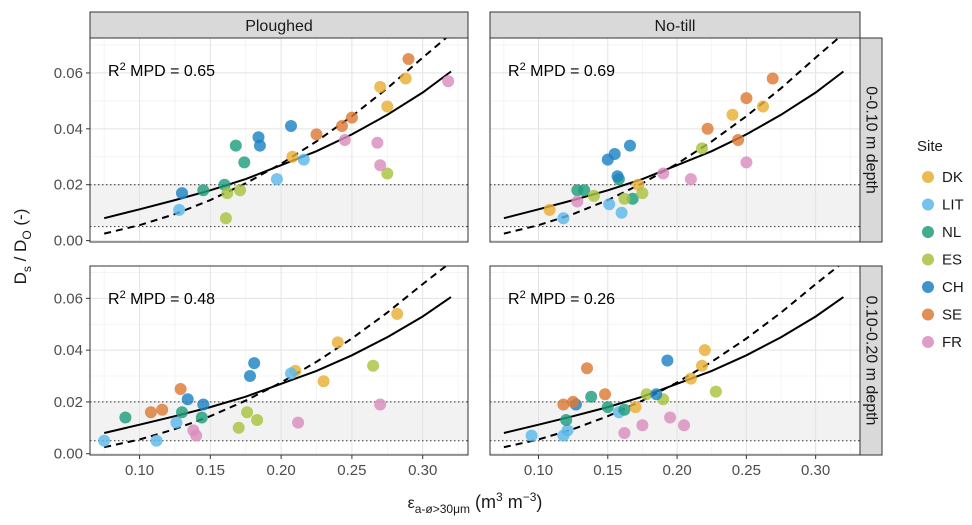 Image resolution: width=972 pixels, height=525 pixels. Describe the element at coordinates (68, 298) in the screenshot. I see `y-tick-label: 0.06` at that location.